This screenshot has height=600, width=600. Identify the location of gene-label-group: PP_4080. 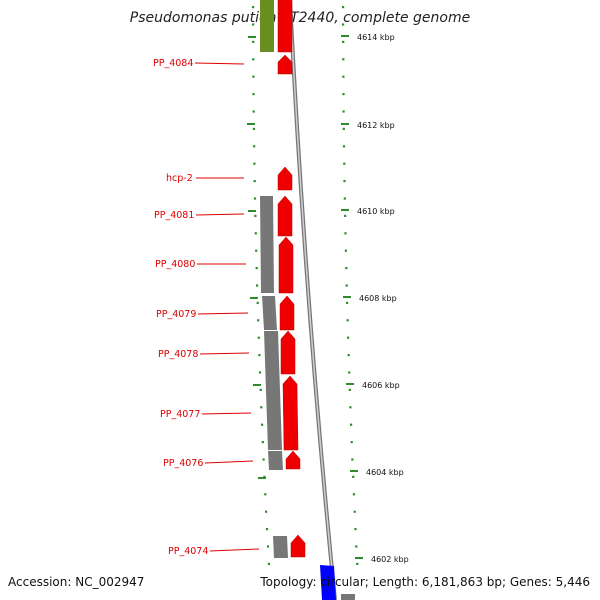
(200, 264).